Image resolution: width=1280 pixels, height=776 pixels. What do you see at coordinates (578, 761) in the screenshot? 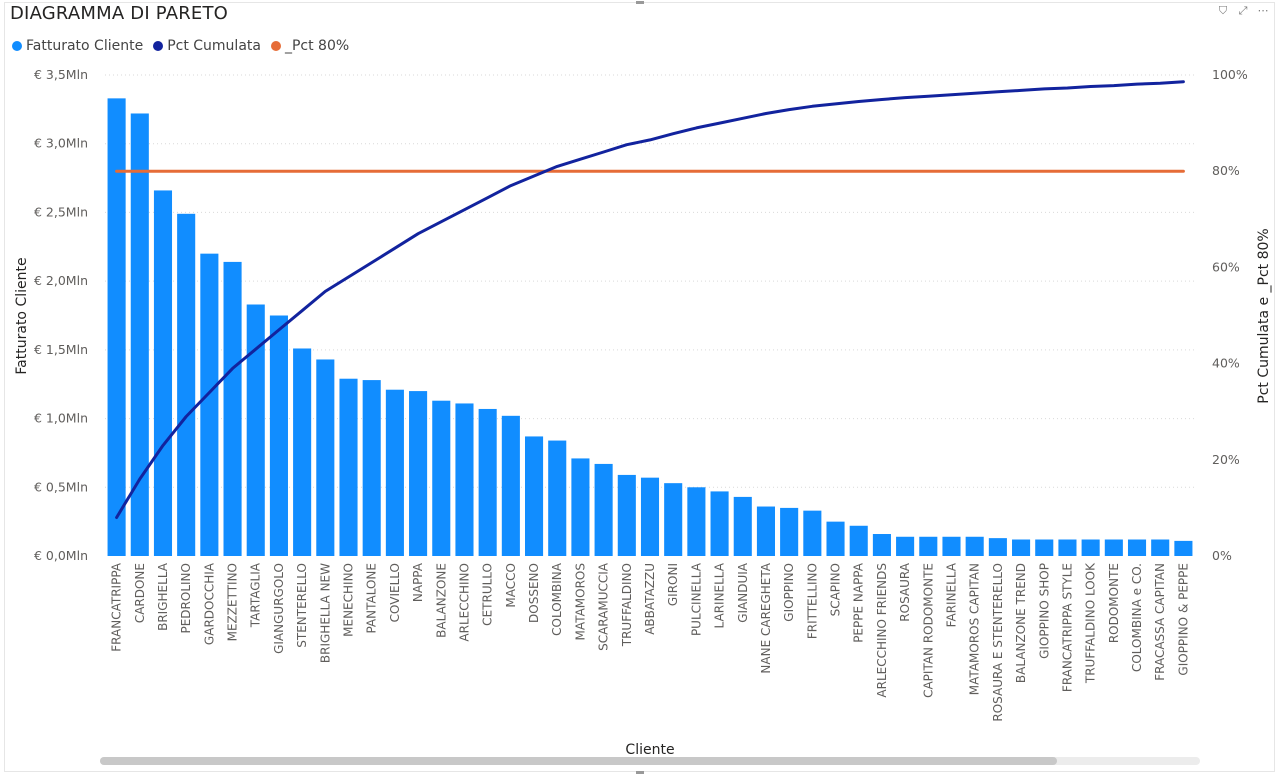
I see `horizontal-scrollbar-thumb` at bounding box center [578, 761].